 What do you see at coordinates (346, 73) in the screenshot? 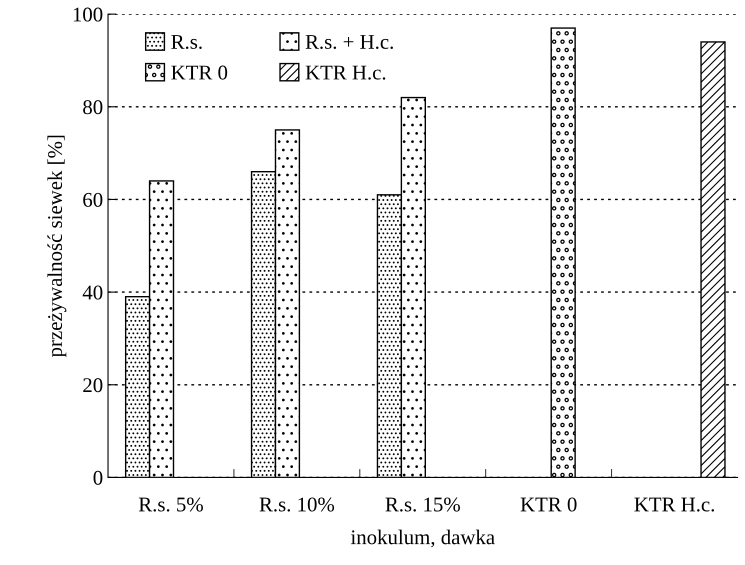
I see `legend-label: KTR H.c.` at bounding box center [346, 73].